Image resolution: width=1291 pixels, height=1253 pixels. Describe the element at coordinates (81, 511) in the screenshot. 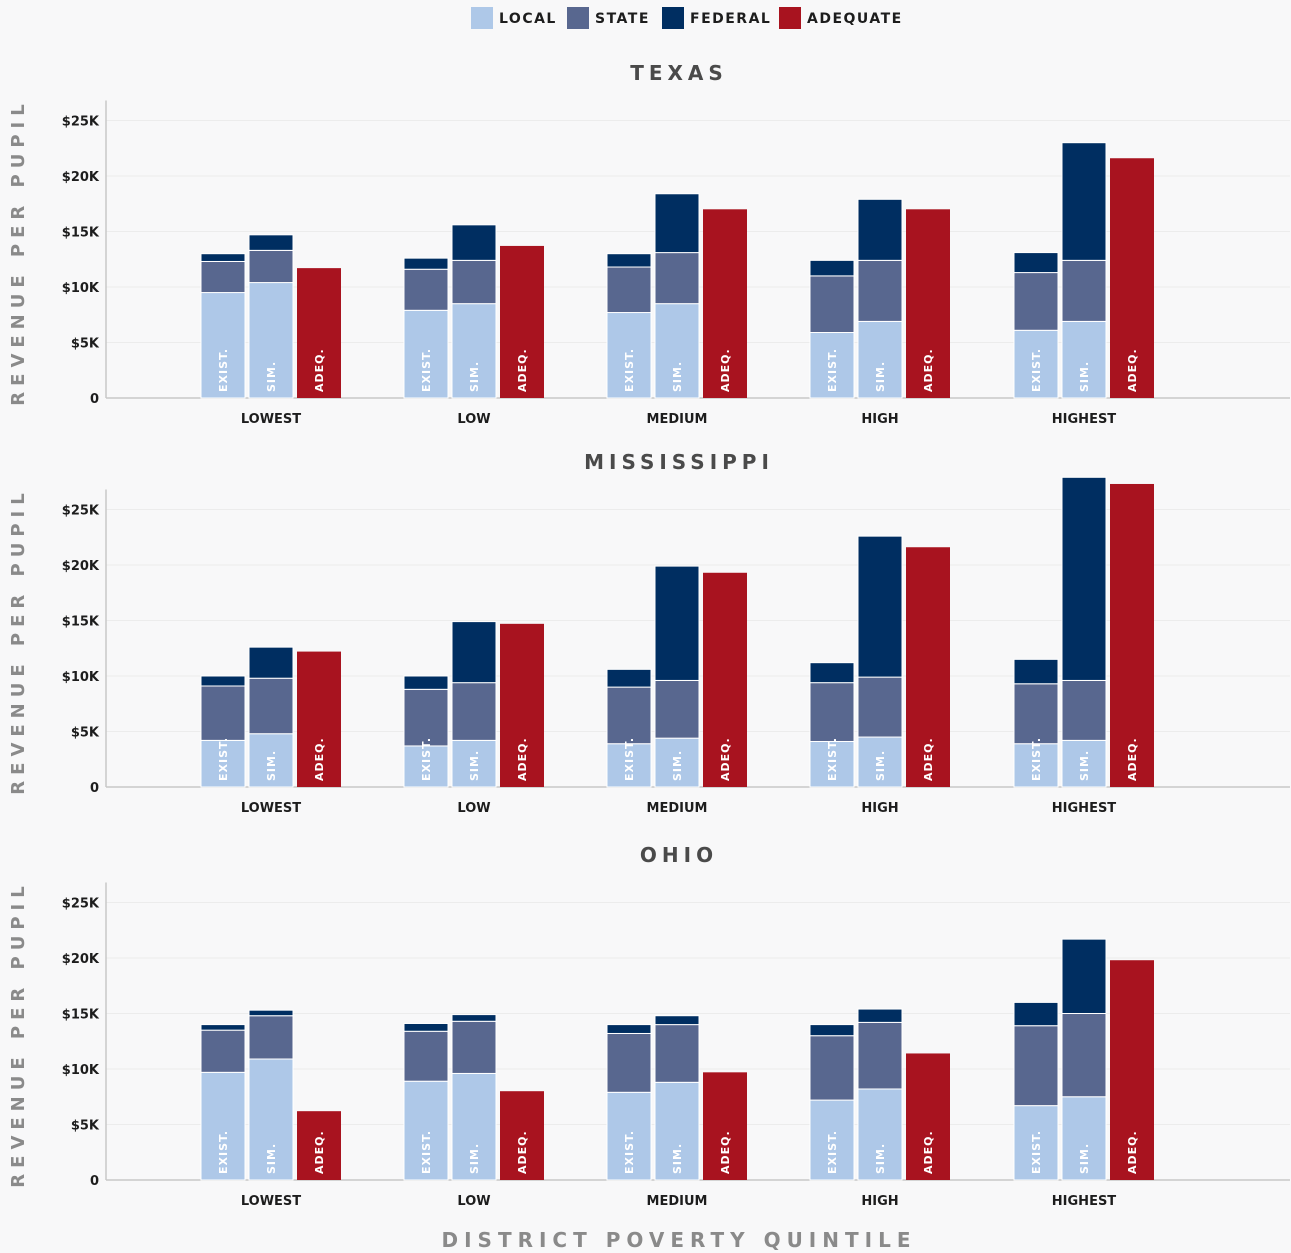

I see `y-tick-label: $25K` at that location.